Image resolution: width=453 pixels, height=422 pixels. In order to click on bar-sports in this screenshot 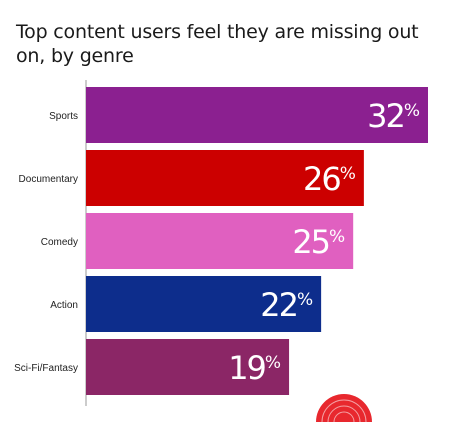, I will do `click(257, 115)`.